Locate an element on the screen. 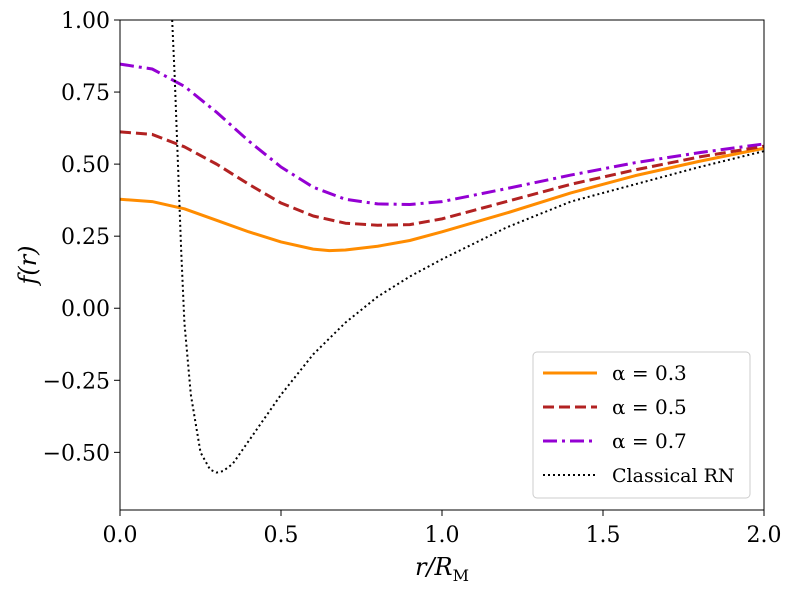  x-tick-label: 0.5 is located at coordinates (281, 535).